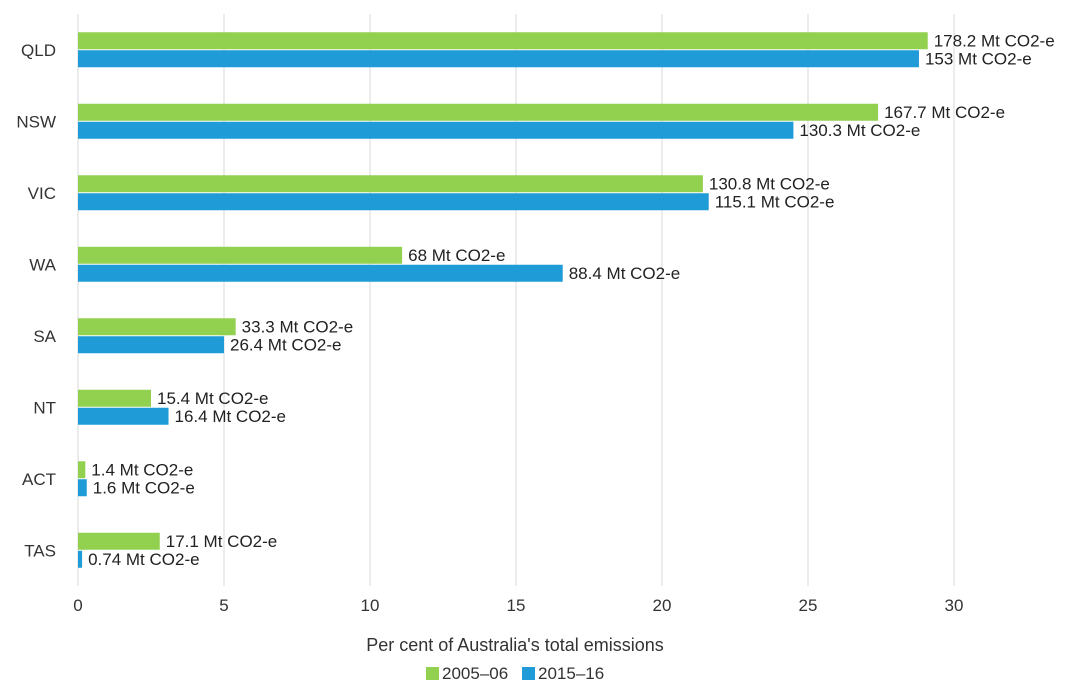 Image resolution: width=1085 pixels, height=698 pixels. What do you see at coordinates (978, 58) in the screenshot?
I see `data-label: 153 Mt CO2-e` at bounding box center [978, 58].